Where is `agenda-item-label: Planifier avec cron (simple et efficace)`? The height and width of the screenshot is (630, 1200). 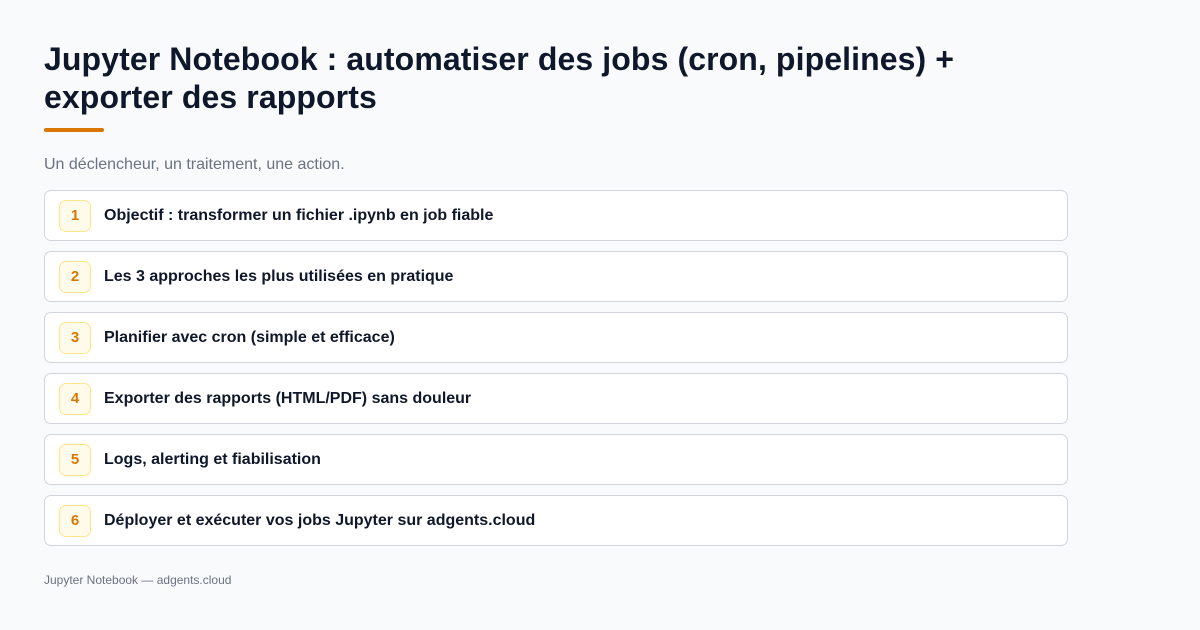
agenda-item-label: Planifier avec cron (simple et efficace) is located at coordinates (249, 337).